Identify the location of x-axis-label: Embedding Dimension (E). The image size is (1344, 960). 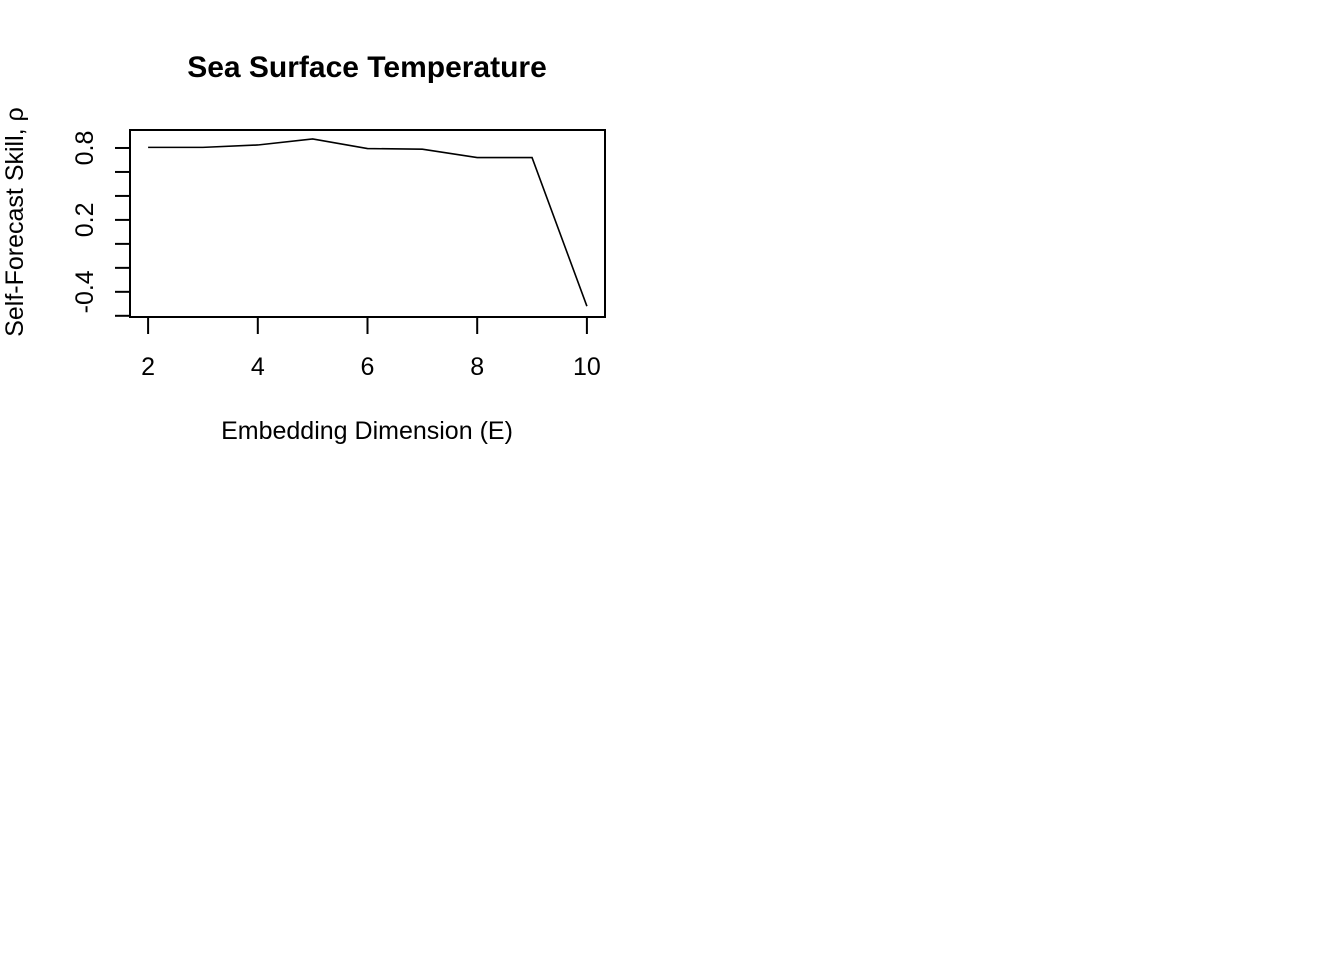
(367, 431).